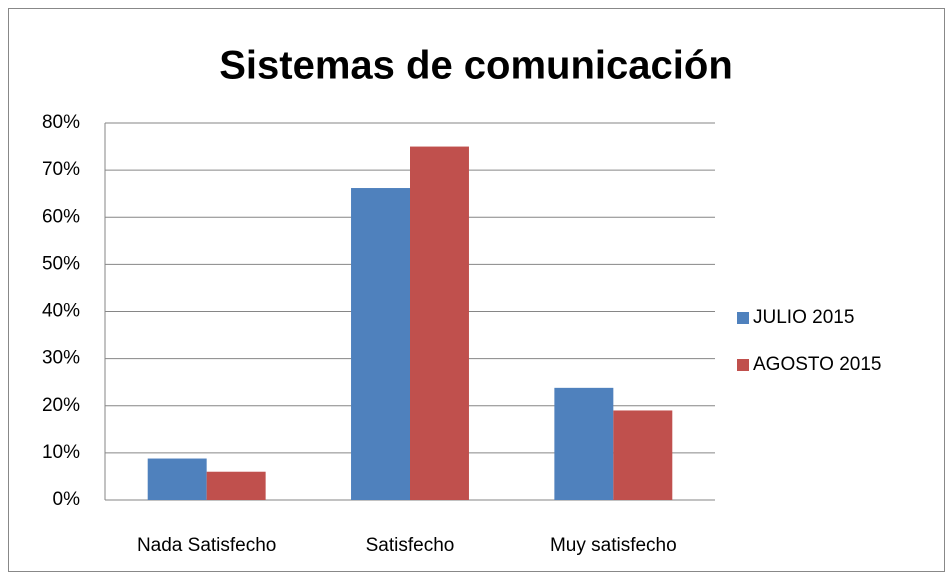  What do you see at coordinates (61, 216) in the screenshot?
I see `y-tick-label: 60%` at bounding box center [61, 216].